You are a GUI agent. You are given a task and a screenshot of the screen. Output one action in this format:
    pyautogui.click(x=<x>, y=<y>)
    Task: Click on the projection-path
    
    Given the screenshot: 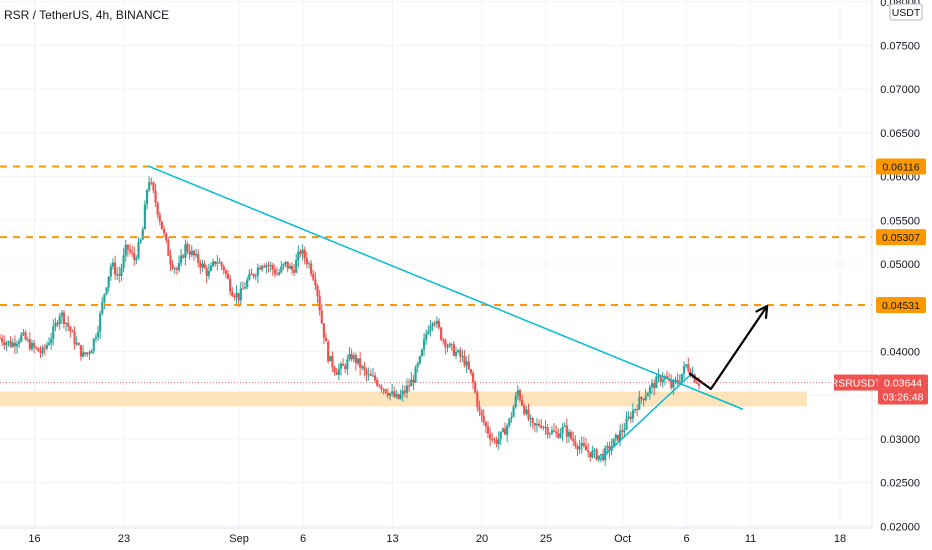 What is the action you would take?
    pyautogui.click(x=728, y=348)
    